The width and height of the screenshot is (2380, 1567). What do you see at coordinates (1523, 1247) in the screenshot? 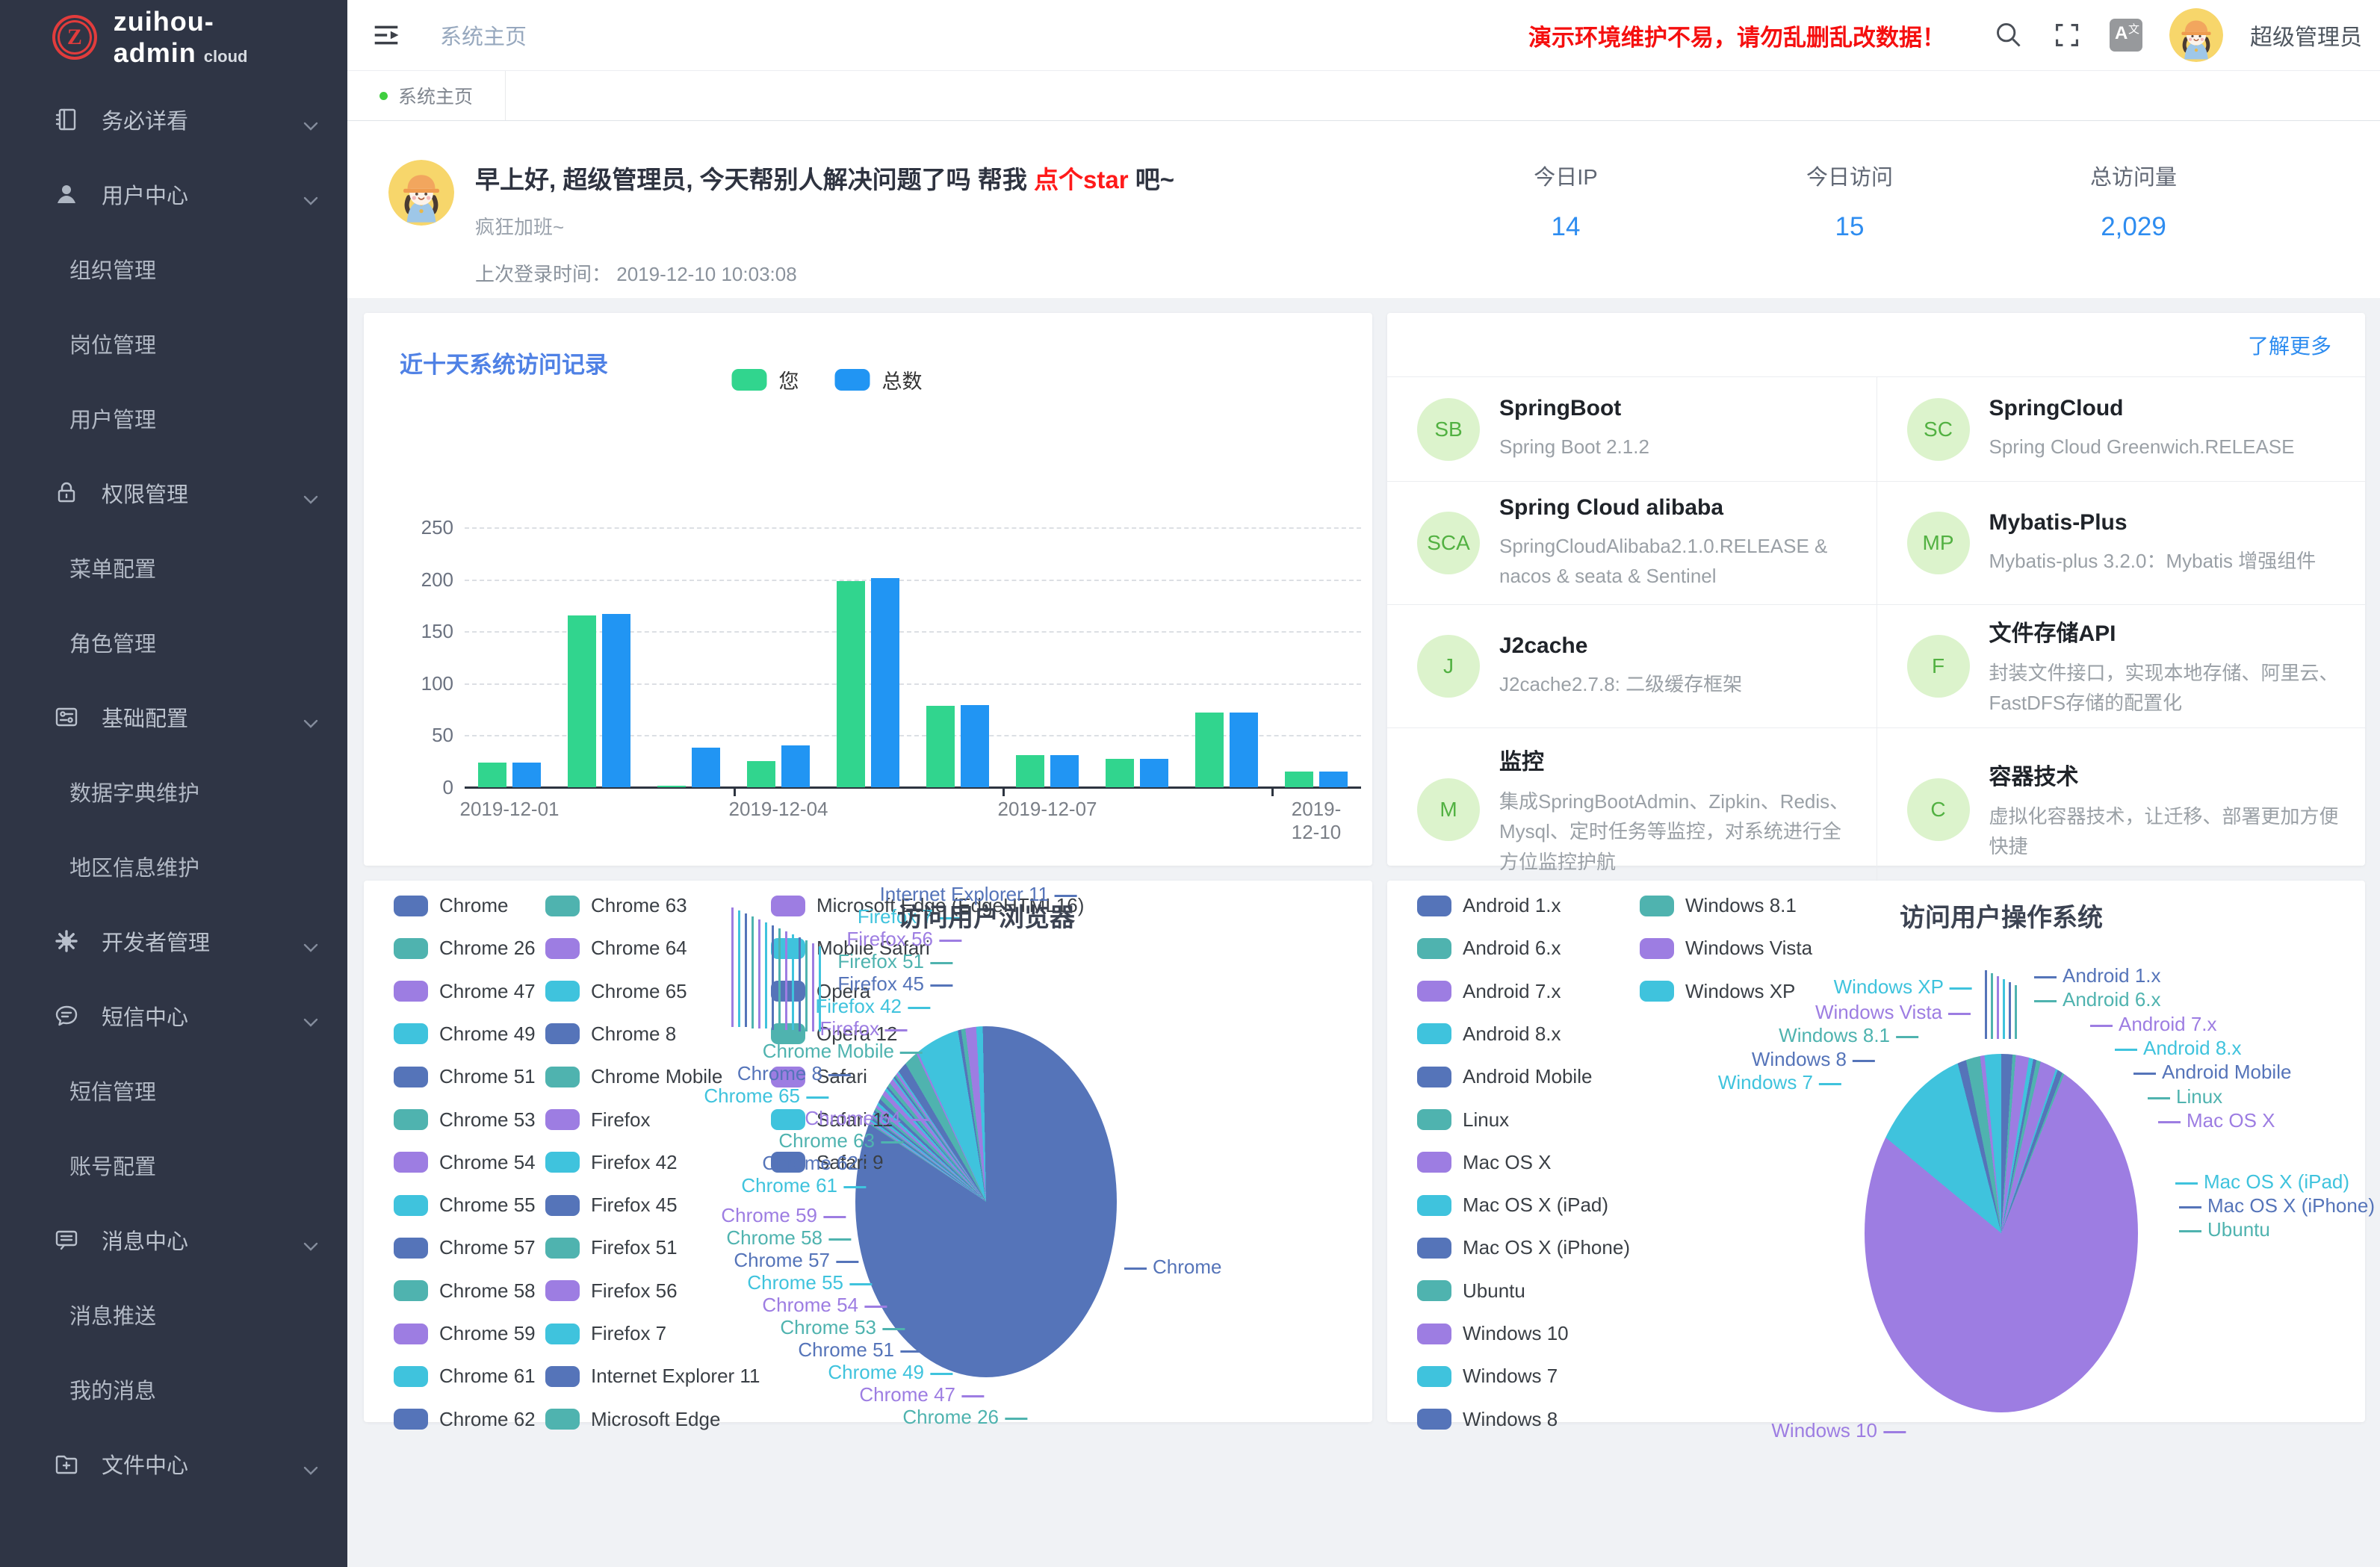
I see `legend-item-Mac OS X (iPhone): Mac OS X (iPhone)` at bounding box center [1523, 1247].